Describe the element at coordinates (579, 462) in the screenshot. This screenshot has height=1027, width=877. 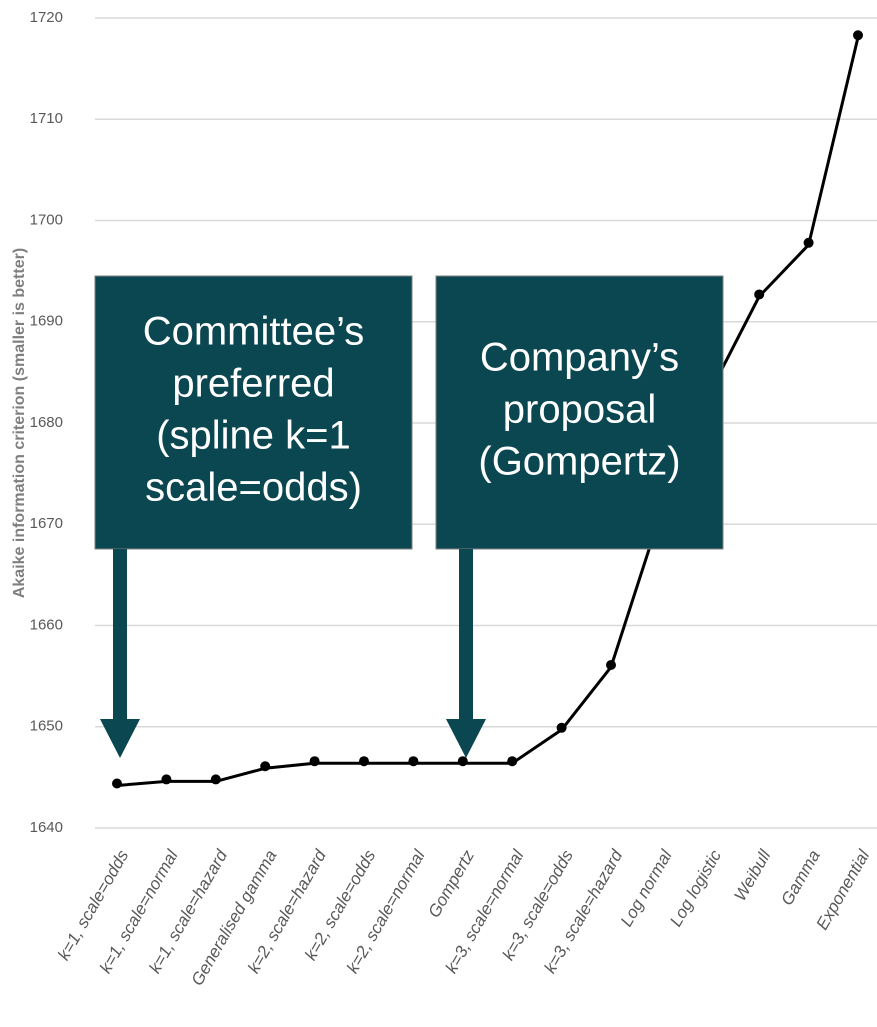
I see `annotation-text: (Gompertz)` at that location.